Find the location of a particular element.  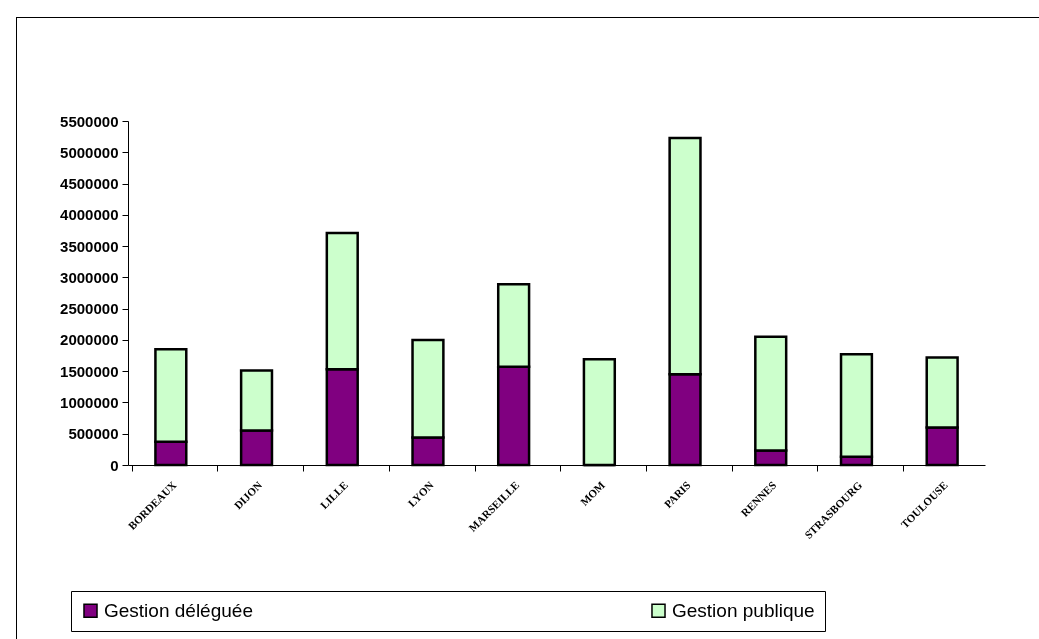

y-tick-label: 1000000 is located at coordinates (89, 402).